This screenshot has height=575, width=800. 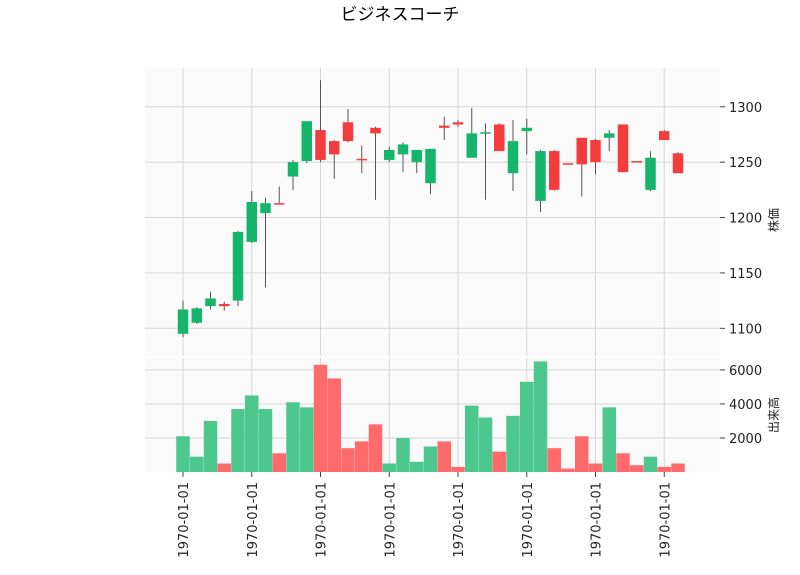 I want to click on volume-ytick-label: 6000, so click(x=745, y=371).